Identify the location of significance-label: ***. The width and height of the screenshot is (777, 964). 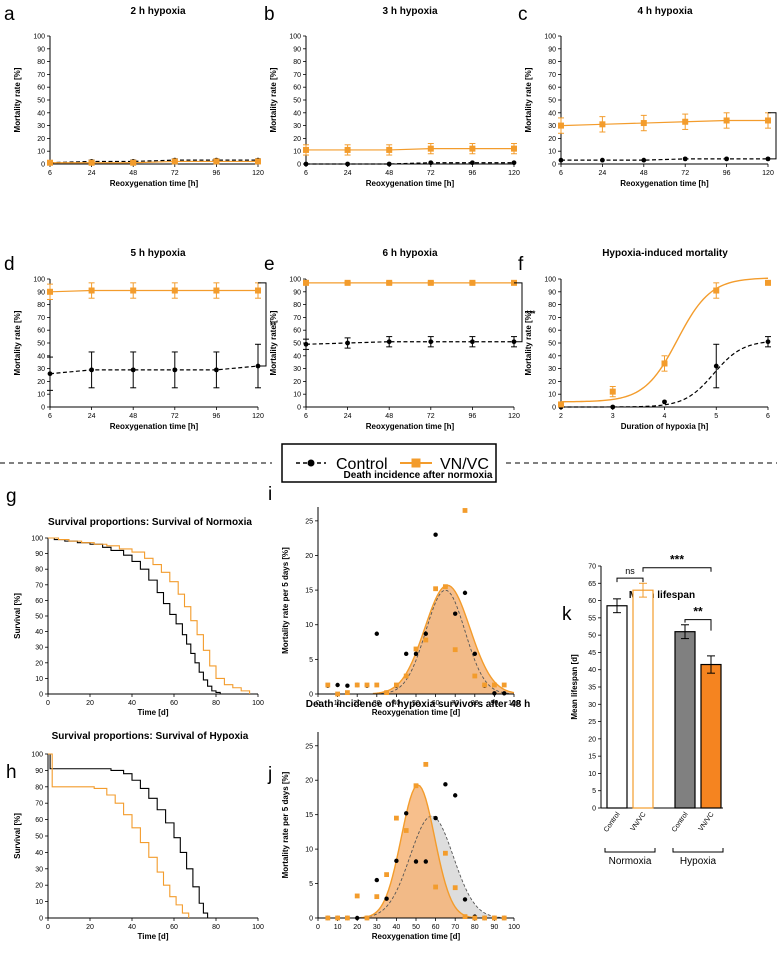
(531, 313).